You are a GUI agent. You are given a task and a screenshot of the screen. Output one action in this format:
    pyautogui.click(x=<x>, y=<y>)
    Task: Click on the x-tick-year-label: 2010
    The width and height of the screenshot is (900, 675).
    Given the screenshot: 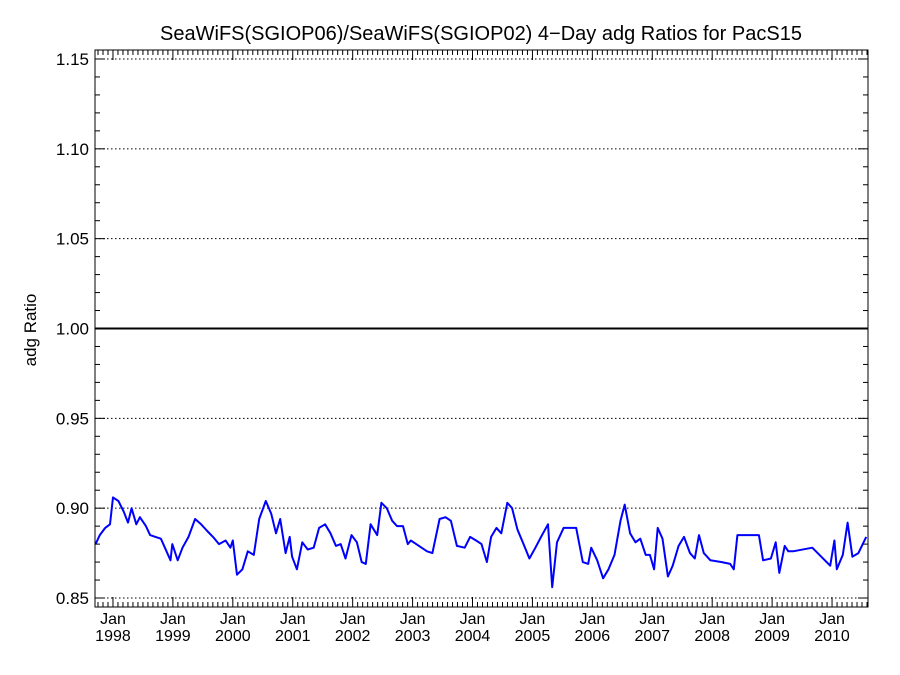 What is the action you would take?
    pyautogui.click(x=832, y=636)
    